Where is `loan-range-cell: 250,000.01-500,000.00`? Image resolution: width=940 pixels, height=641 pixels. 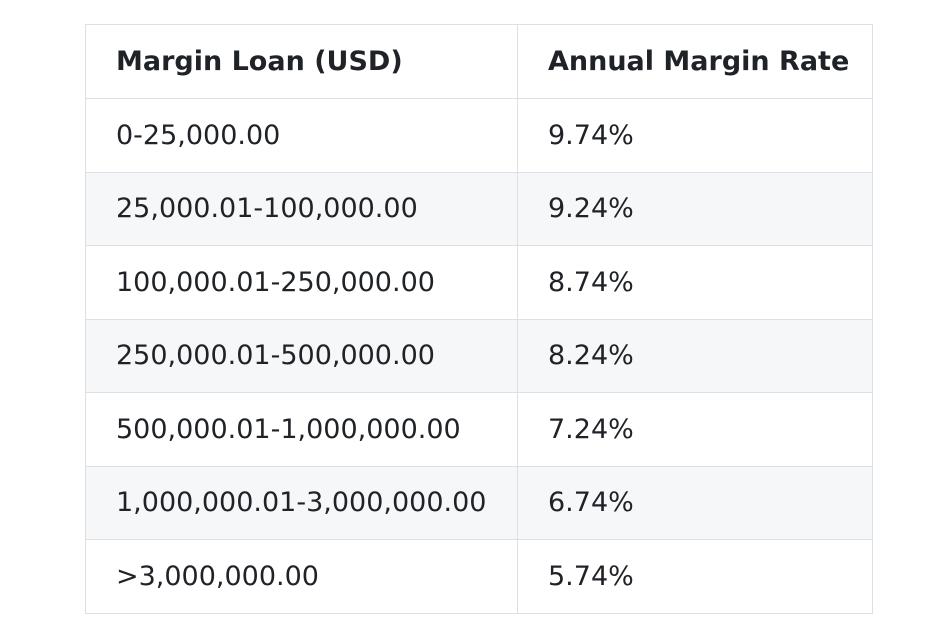 loan-range-cell: 250,000.01-500,000.00 is located at coordinates (301, 355).